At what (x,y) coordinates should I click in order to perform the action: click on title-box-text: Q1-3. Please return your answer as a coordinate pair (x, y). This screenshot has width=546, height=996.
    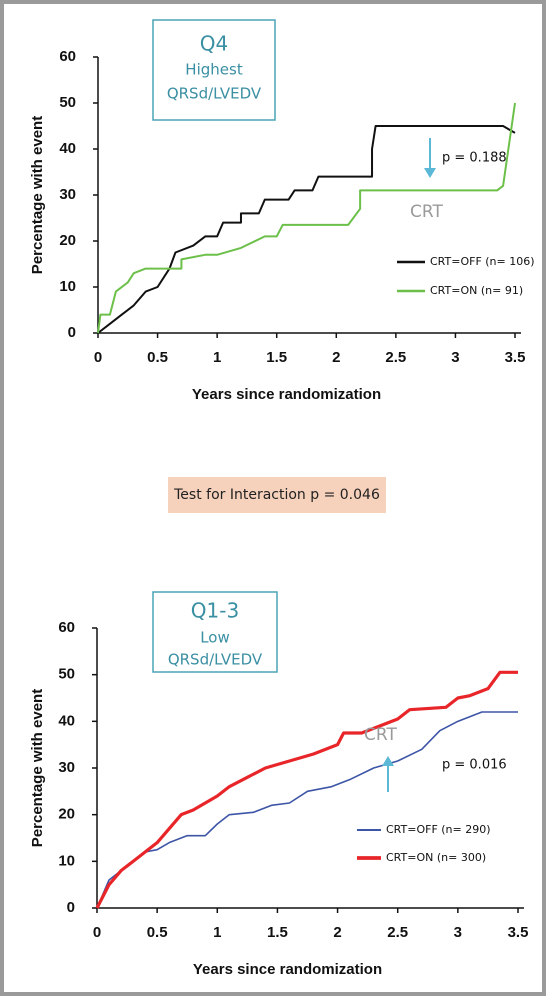
    Looking at the image, I should click on (215, 611).